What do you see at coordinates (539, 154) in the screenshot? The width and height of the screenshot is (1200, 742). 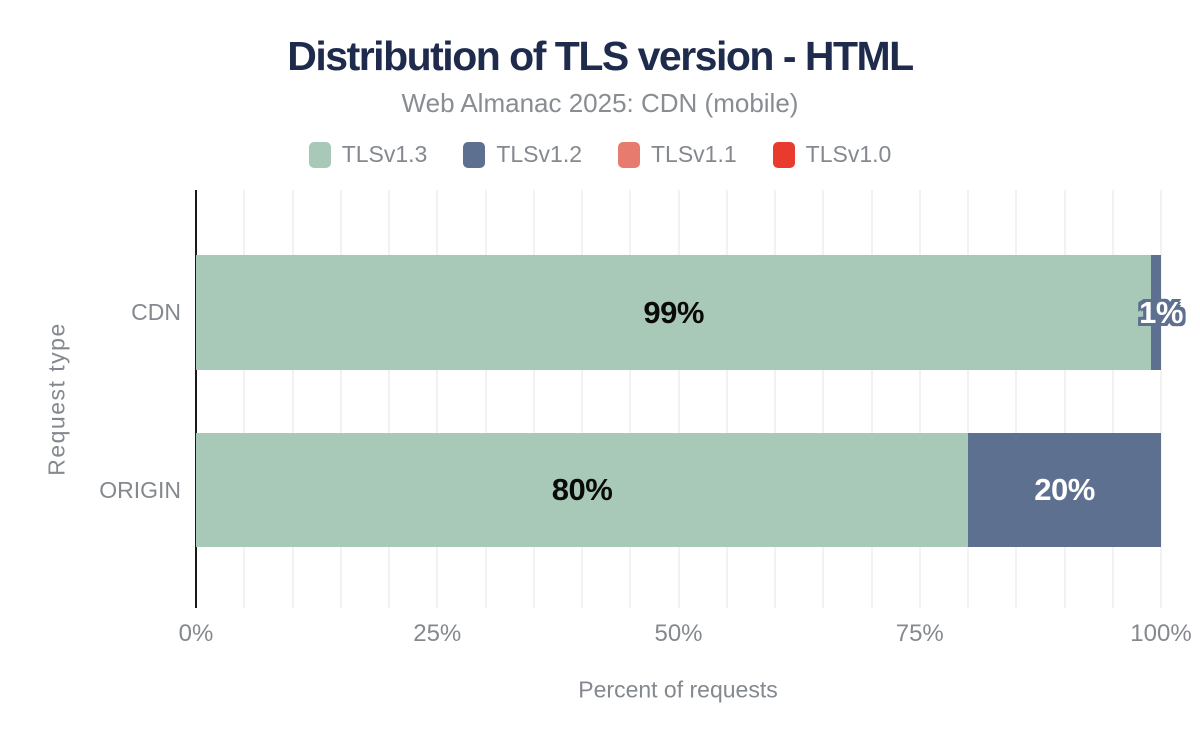 I see `legend-label: TLSv1.2` at bounding box center [539, 154].